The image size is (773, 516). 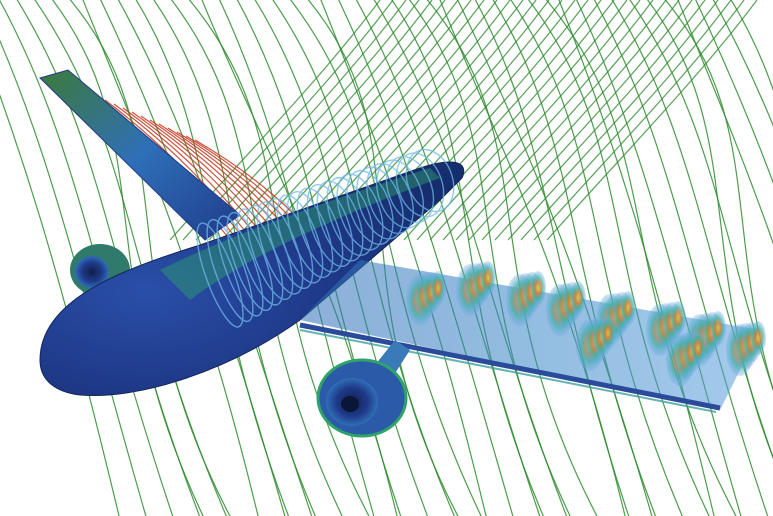 I want to click on wingtip-vortices, so click(x=586, y=323).